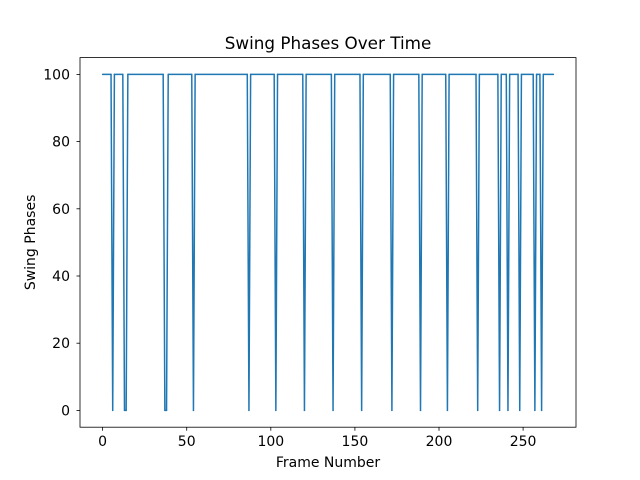 Image resolution: width=640 pixels, height=480 pixels. I want to click on x-tick-label: 100, so click(270, 442).